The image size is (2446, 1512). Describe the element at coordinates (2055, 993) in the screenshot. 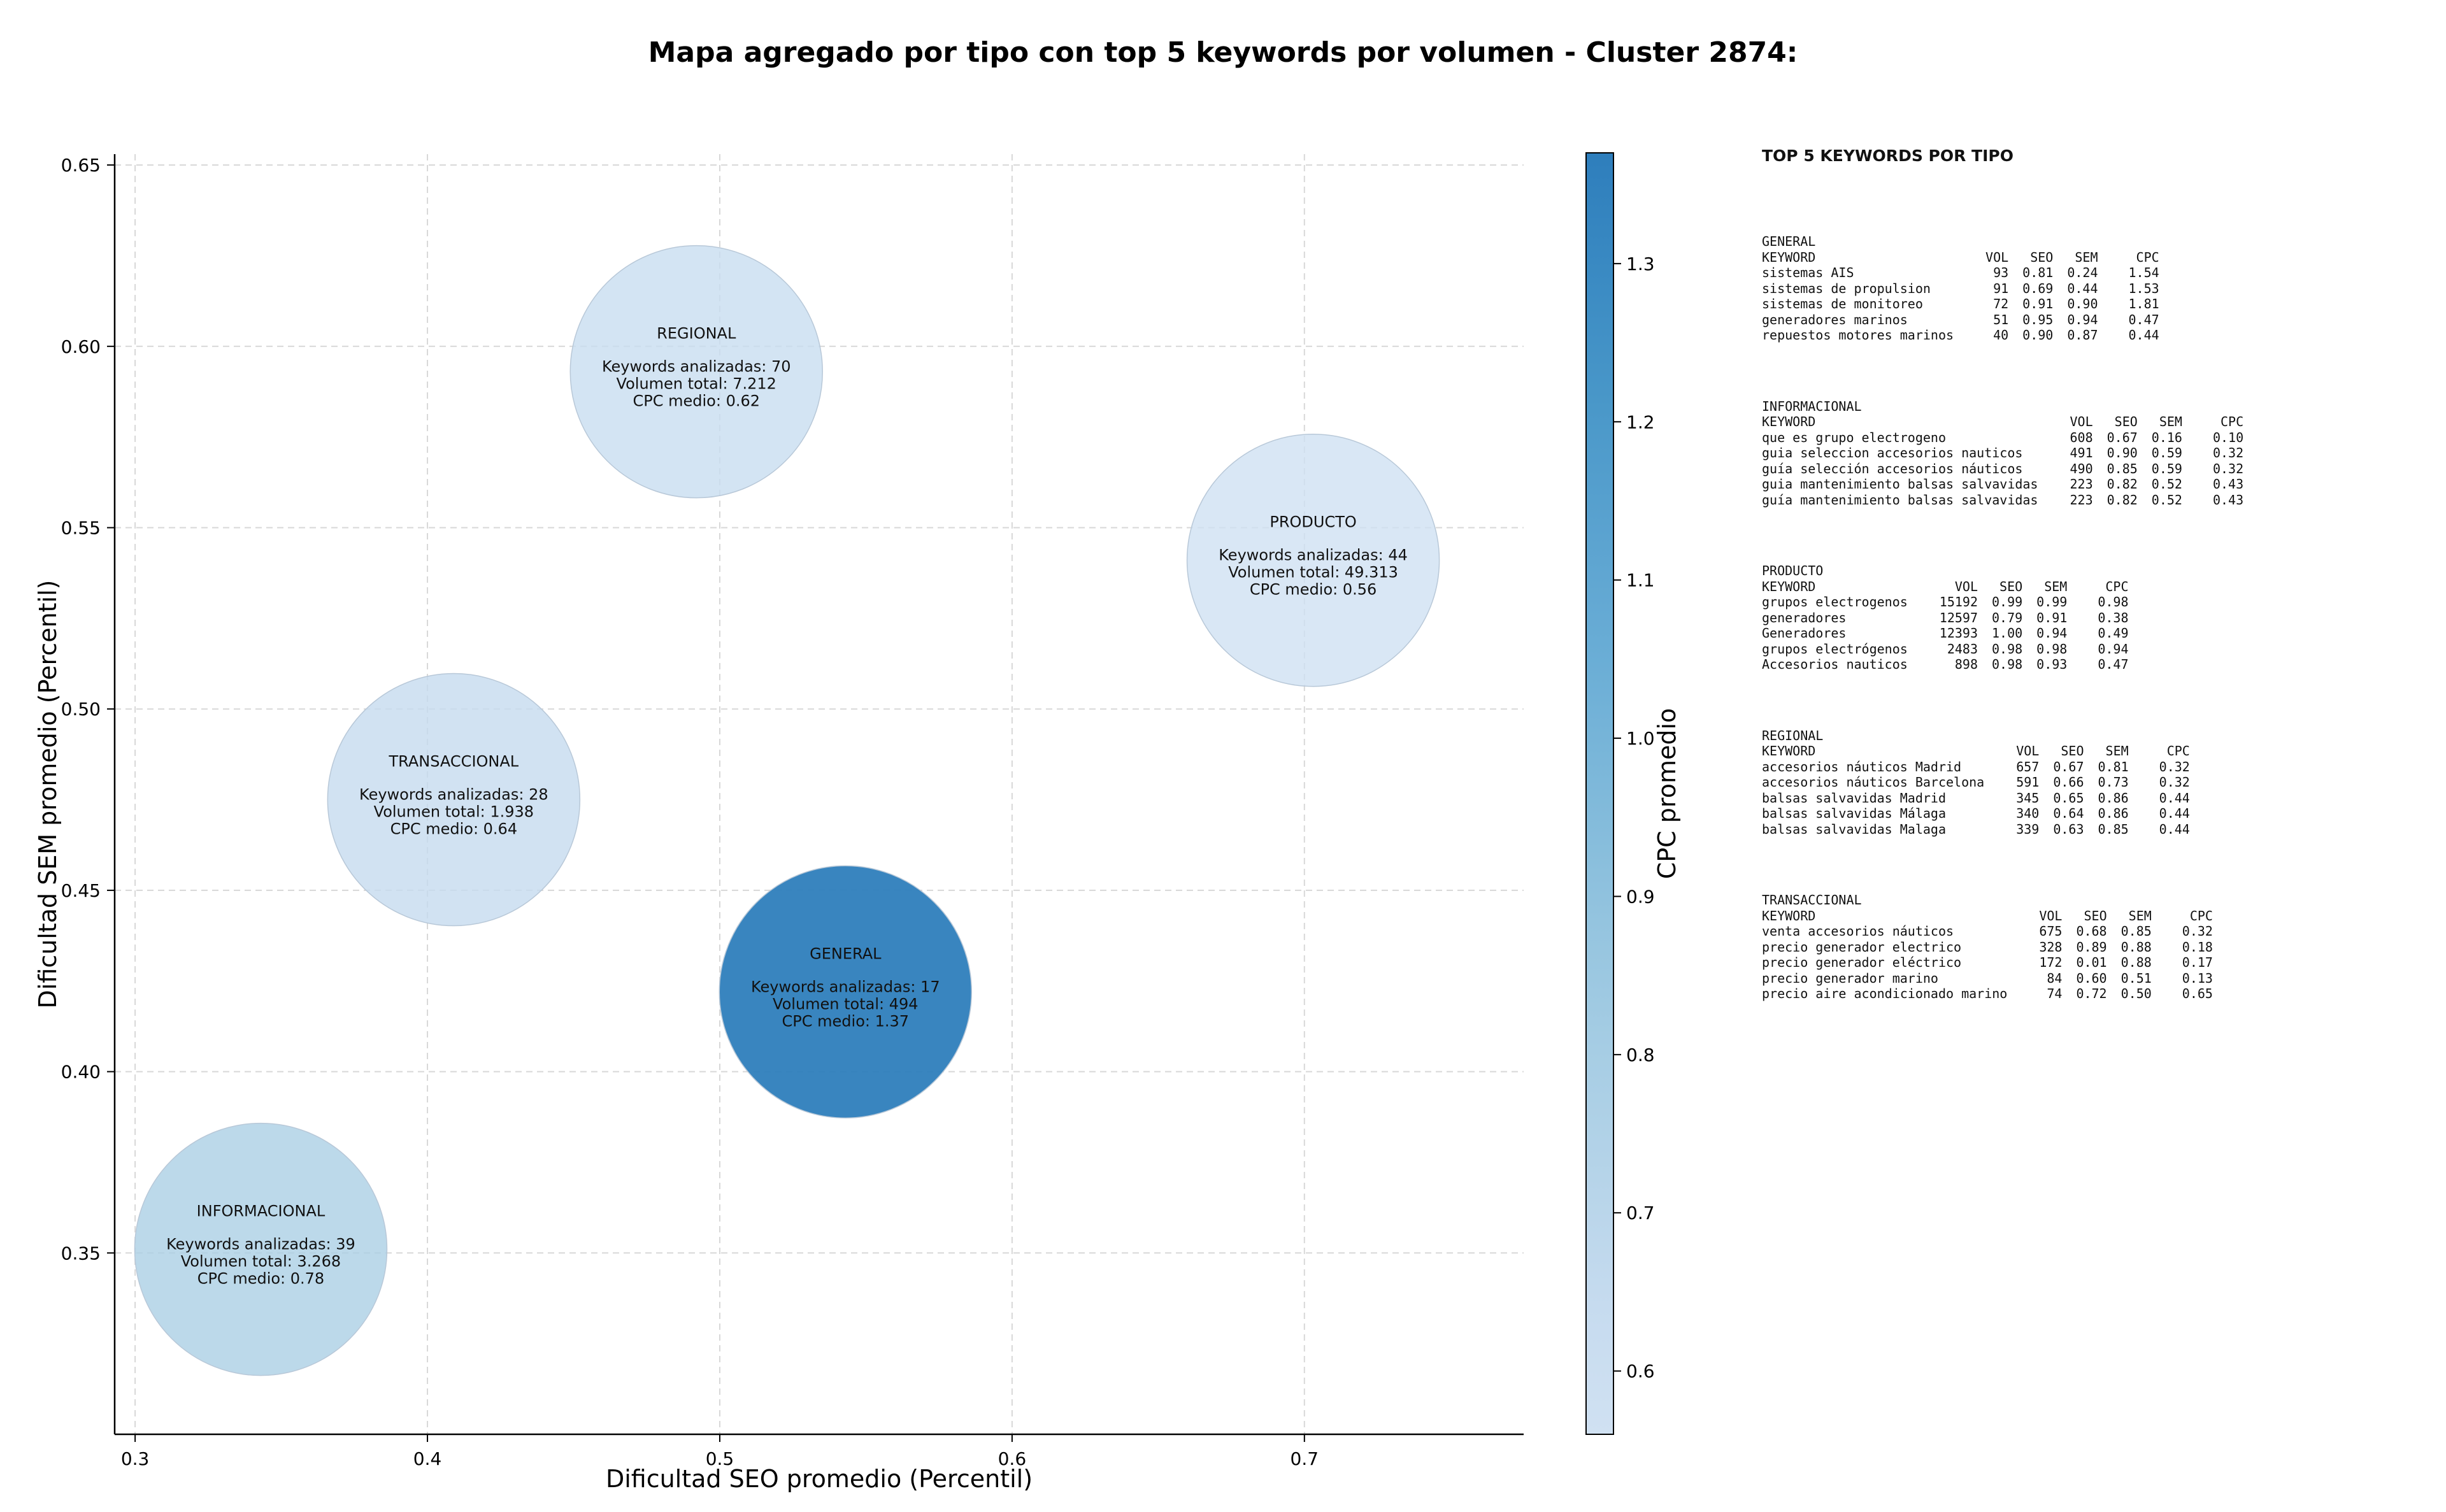

I see `keyword-cell: 74` at that location.